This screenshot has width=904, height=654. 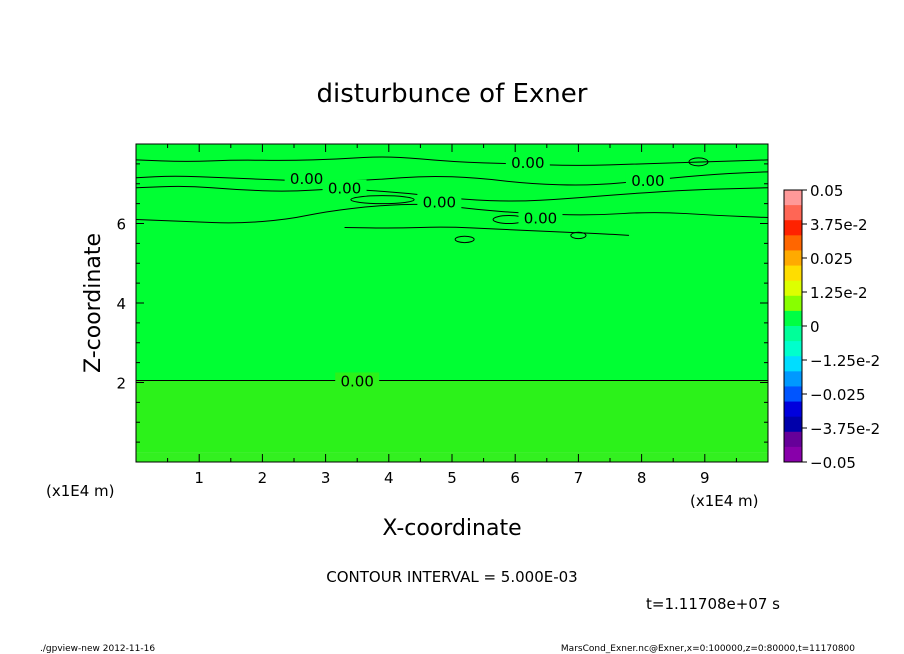 I want to click on contour-label-2: 0.00, so click(x=306, y=179).